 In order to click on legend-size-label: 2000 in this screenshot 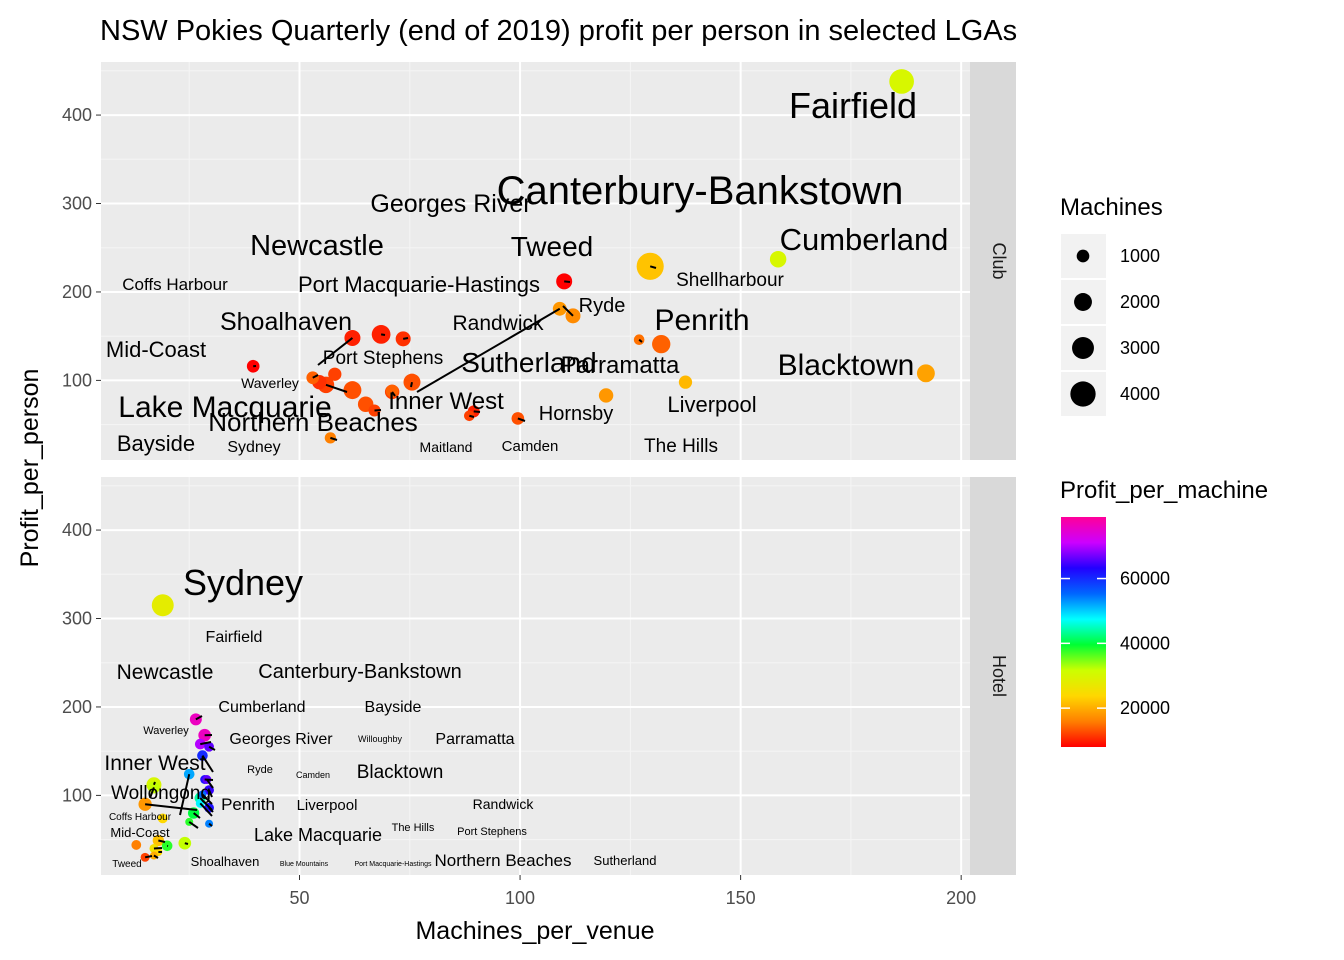, I will do `click(1140, 302)`.